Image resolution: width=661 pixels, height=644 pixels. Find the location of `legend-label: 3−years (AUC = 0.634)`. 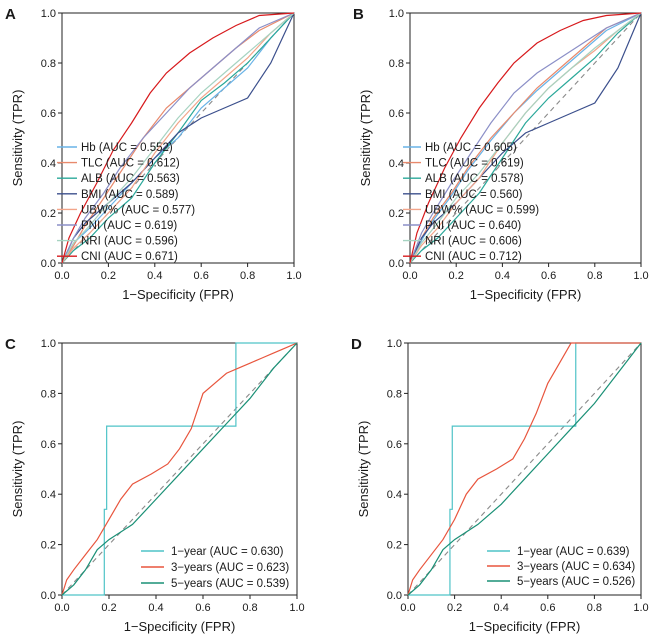

legend-label: 3−years (AUC = 0.634) is located at coordinates (576, 567).